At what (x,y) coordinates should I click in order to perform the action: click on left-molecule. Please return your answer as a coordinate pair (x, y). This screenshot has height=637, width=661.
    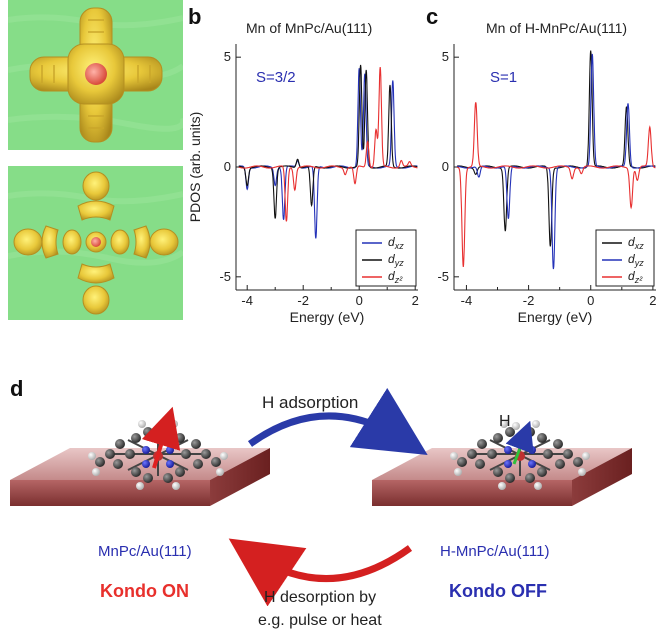
    Looking at the image, I should click on (158, 448).